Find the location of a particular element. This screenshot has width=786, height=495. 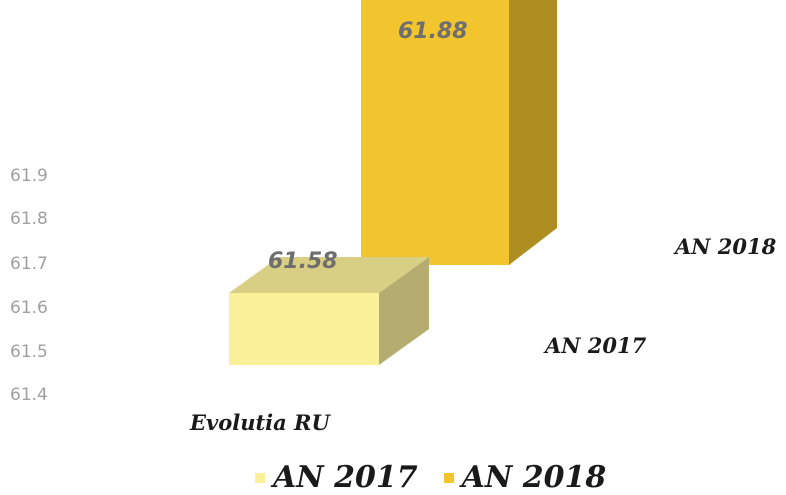

y-tick-label: 61.4 is located at coordinates (29, 395).